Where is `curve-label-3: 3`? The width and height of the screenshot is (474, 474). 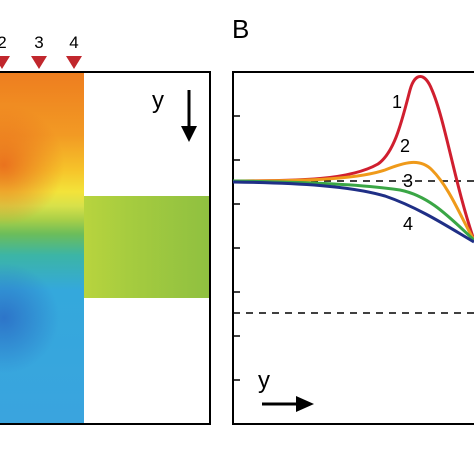
curve-label-3: 3 is located at coordinates (408, 181).